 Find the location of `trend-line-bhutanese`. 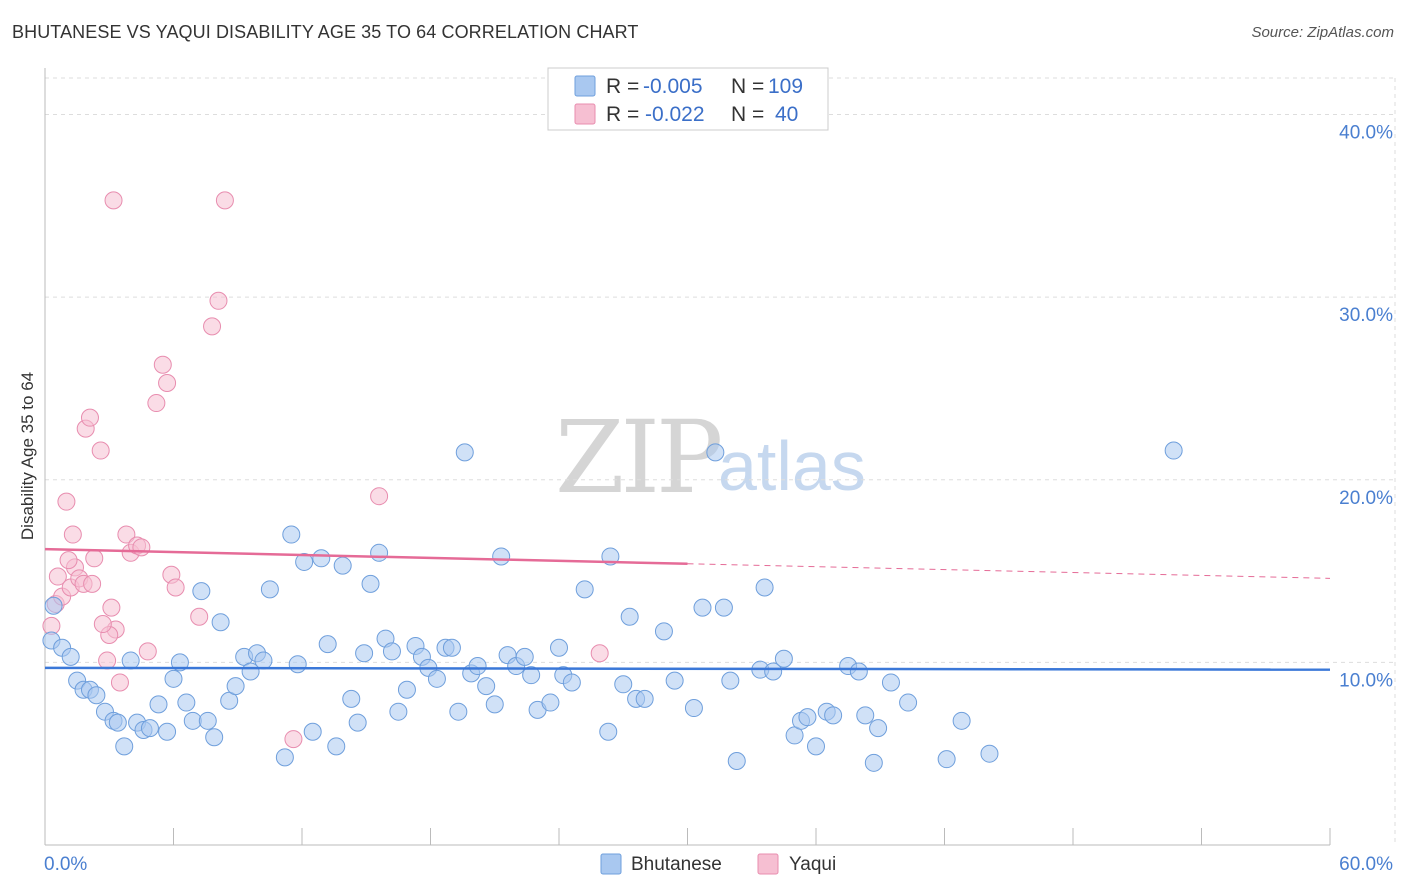

trend-line-bhutanese is located at coordinates (687, 668).